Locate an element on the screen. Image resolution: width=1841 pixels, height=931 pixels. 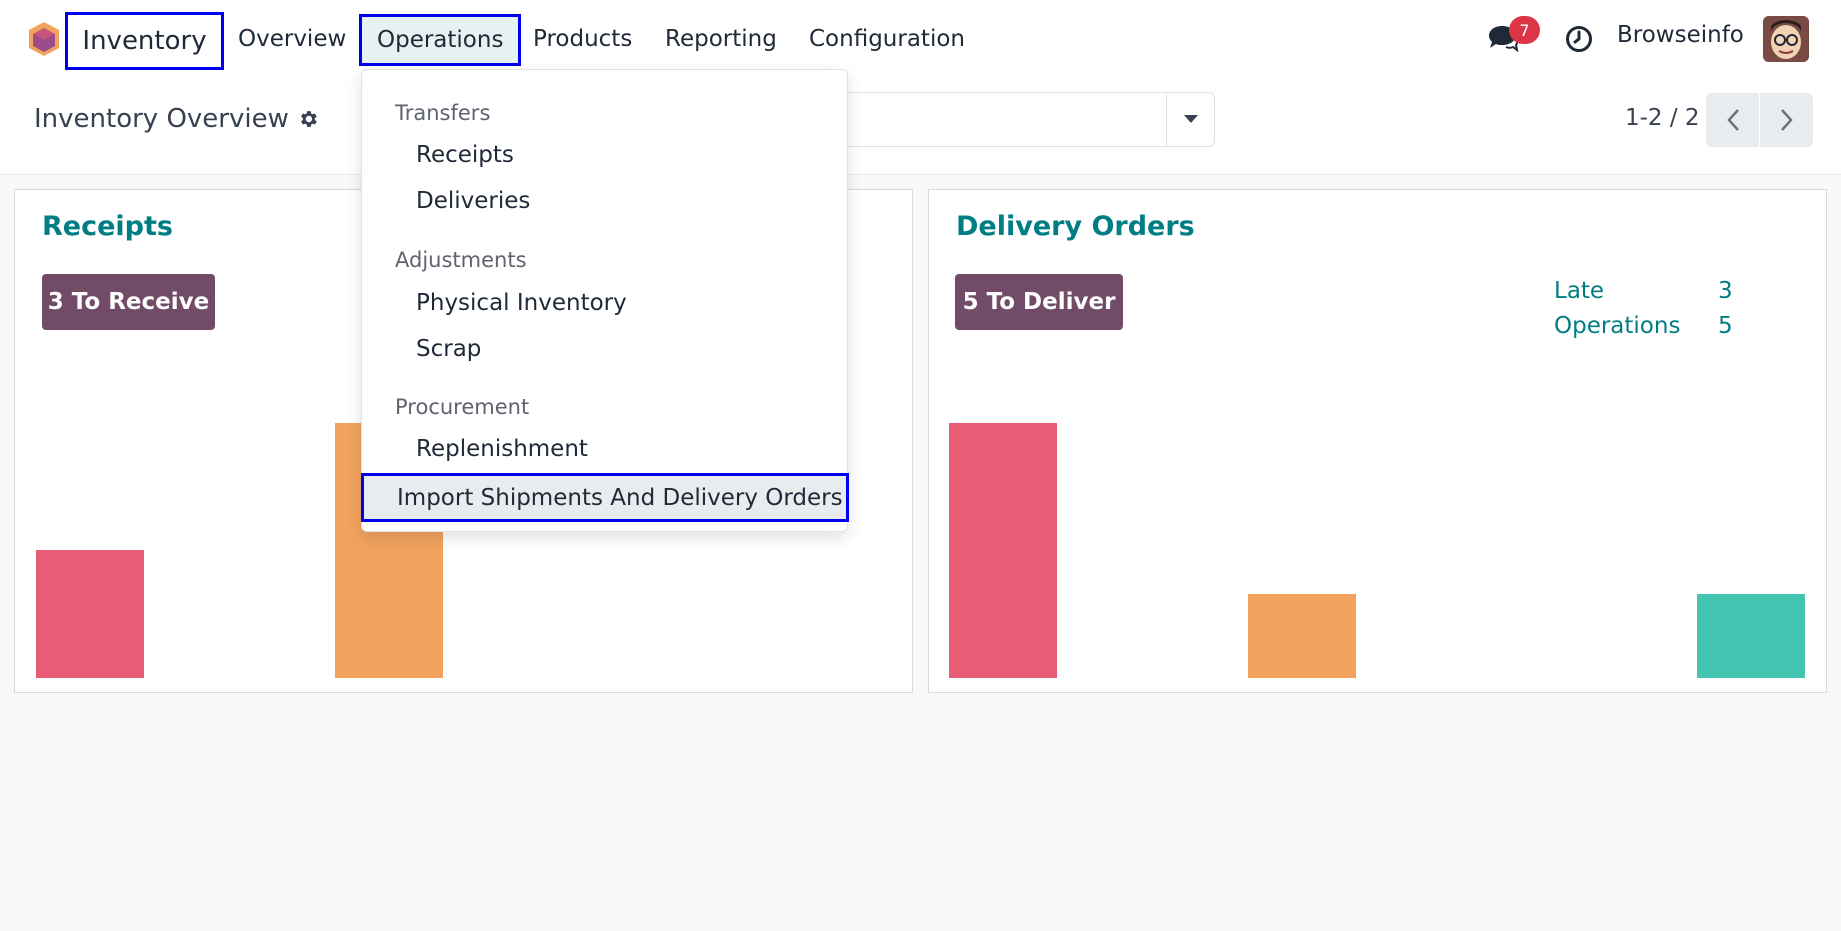
dropdown-item-import-shipments: Import Shipments And Delivery Orders is located at coordinates (605, 497).